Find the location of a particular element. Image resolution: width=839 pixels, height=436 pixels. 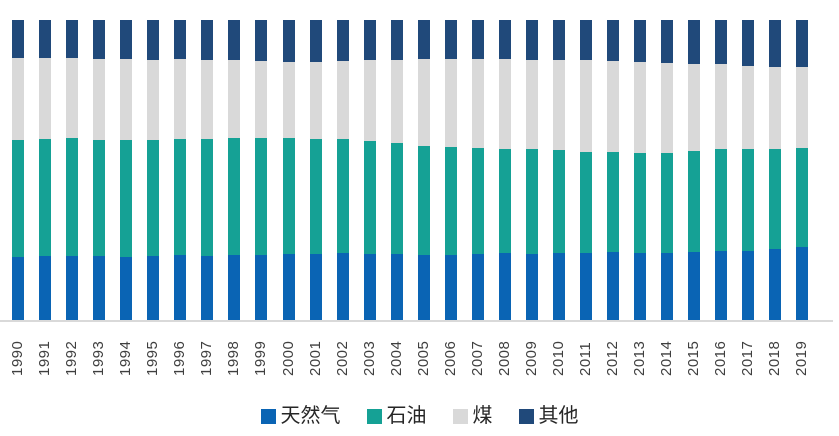

bar-segment-coal-2006 is located at coordinates (450, 103).